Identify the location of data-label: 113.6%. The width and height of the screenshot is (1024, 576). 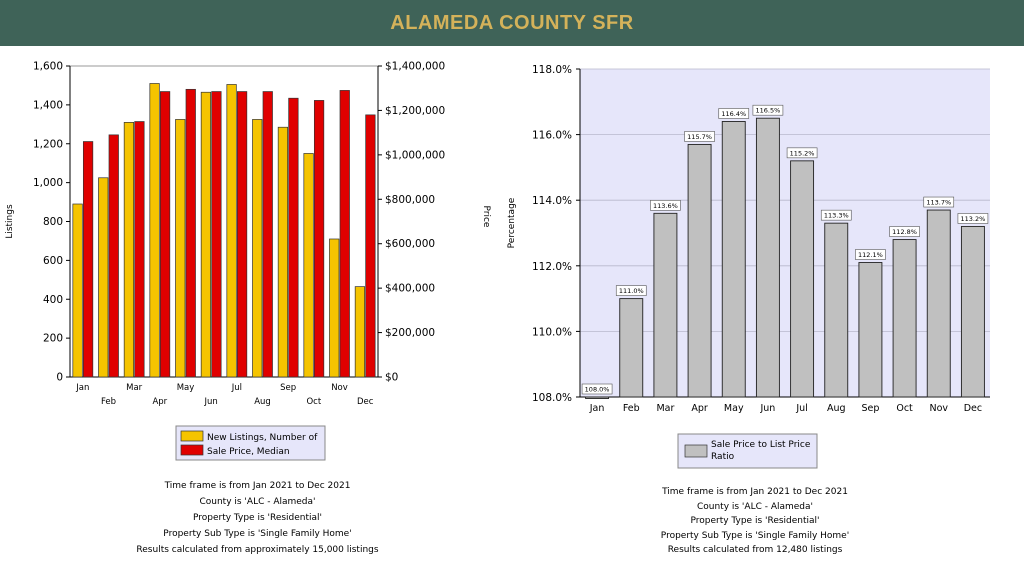
(665, 206).